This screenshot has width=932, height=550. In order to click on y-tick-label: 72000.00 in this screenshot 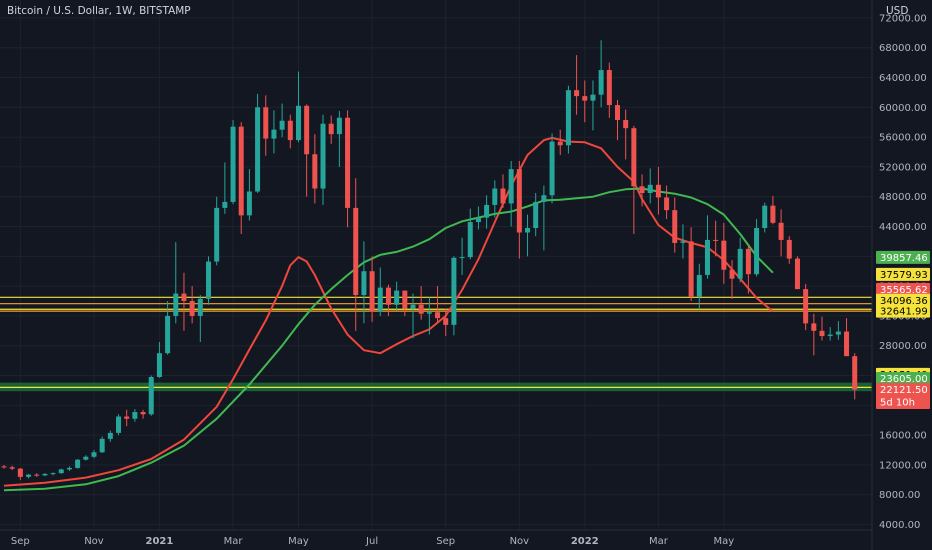, I will do `click(903, 18)`.